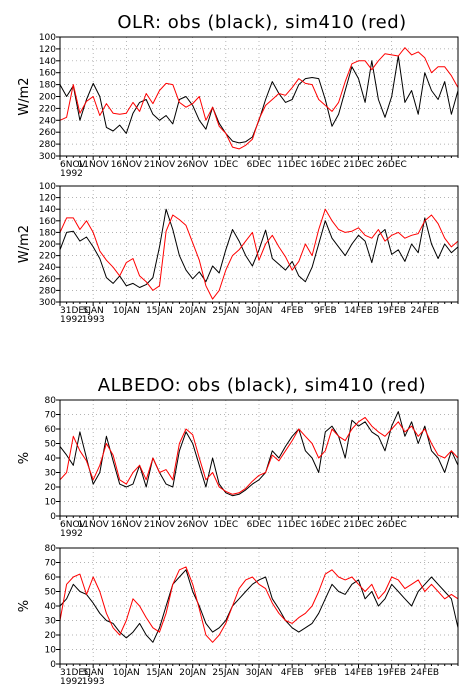 Image resolution: width=467 pixels, height=697 pixels. What do you see at coordinates (225, 673) in the screenshot?
I see `x-tick-label: 25JAN` at bounding box center [225, 673].